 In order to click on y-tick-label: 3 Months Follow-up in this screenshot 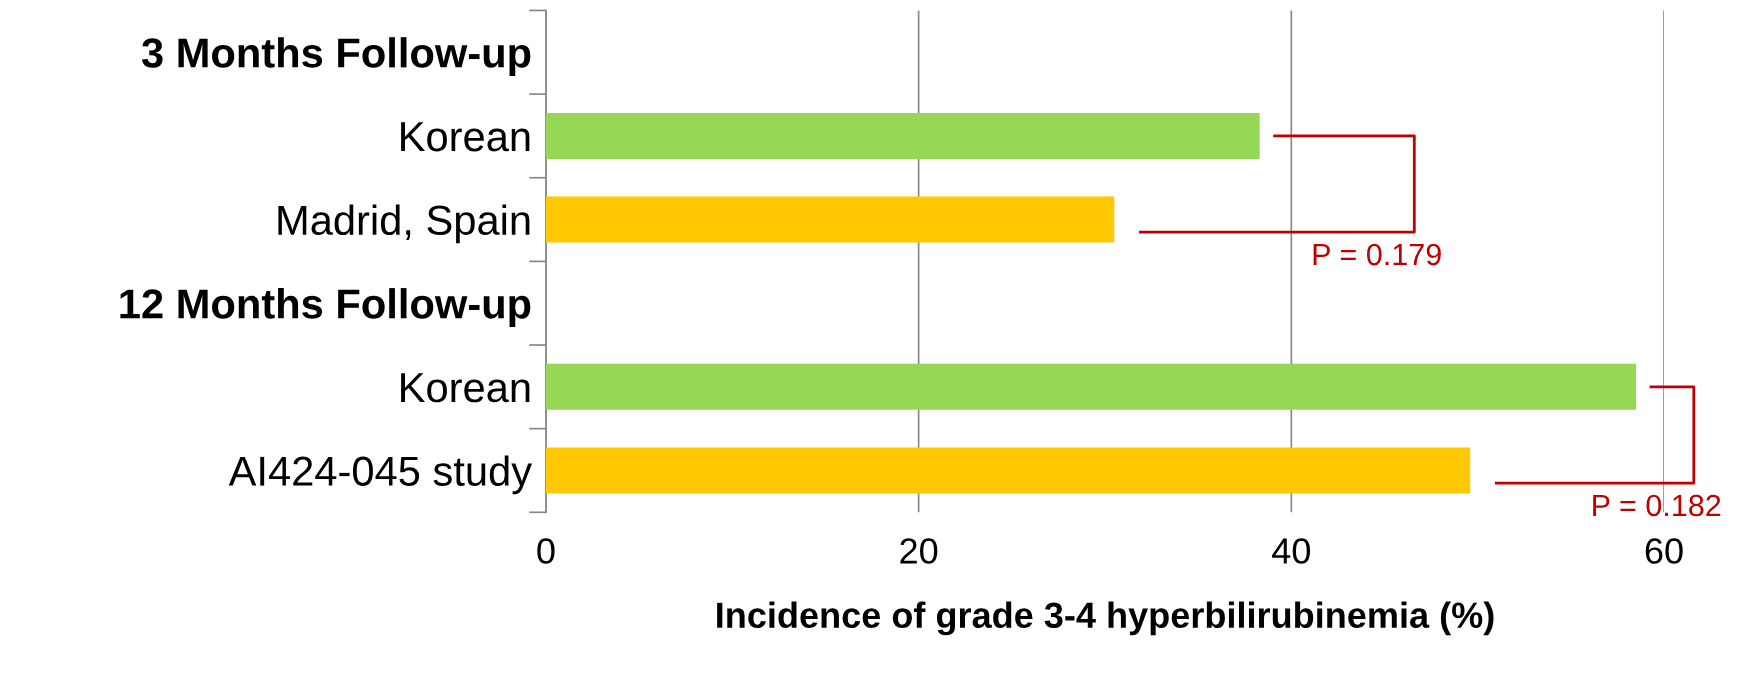, I will do `click(336, 57)`.